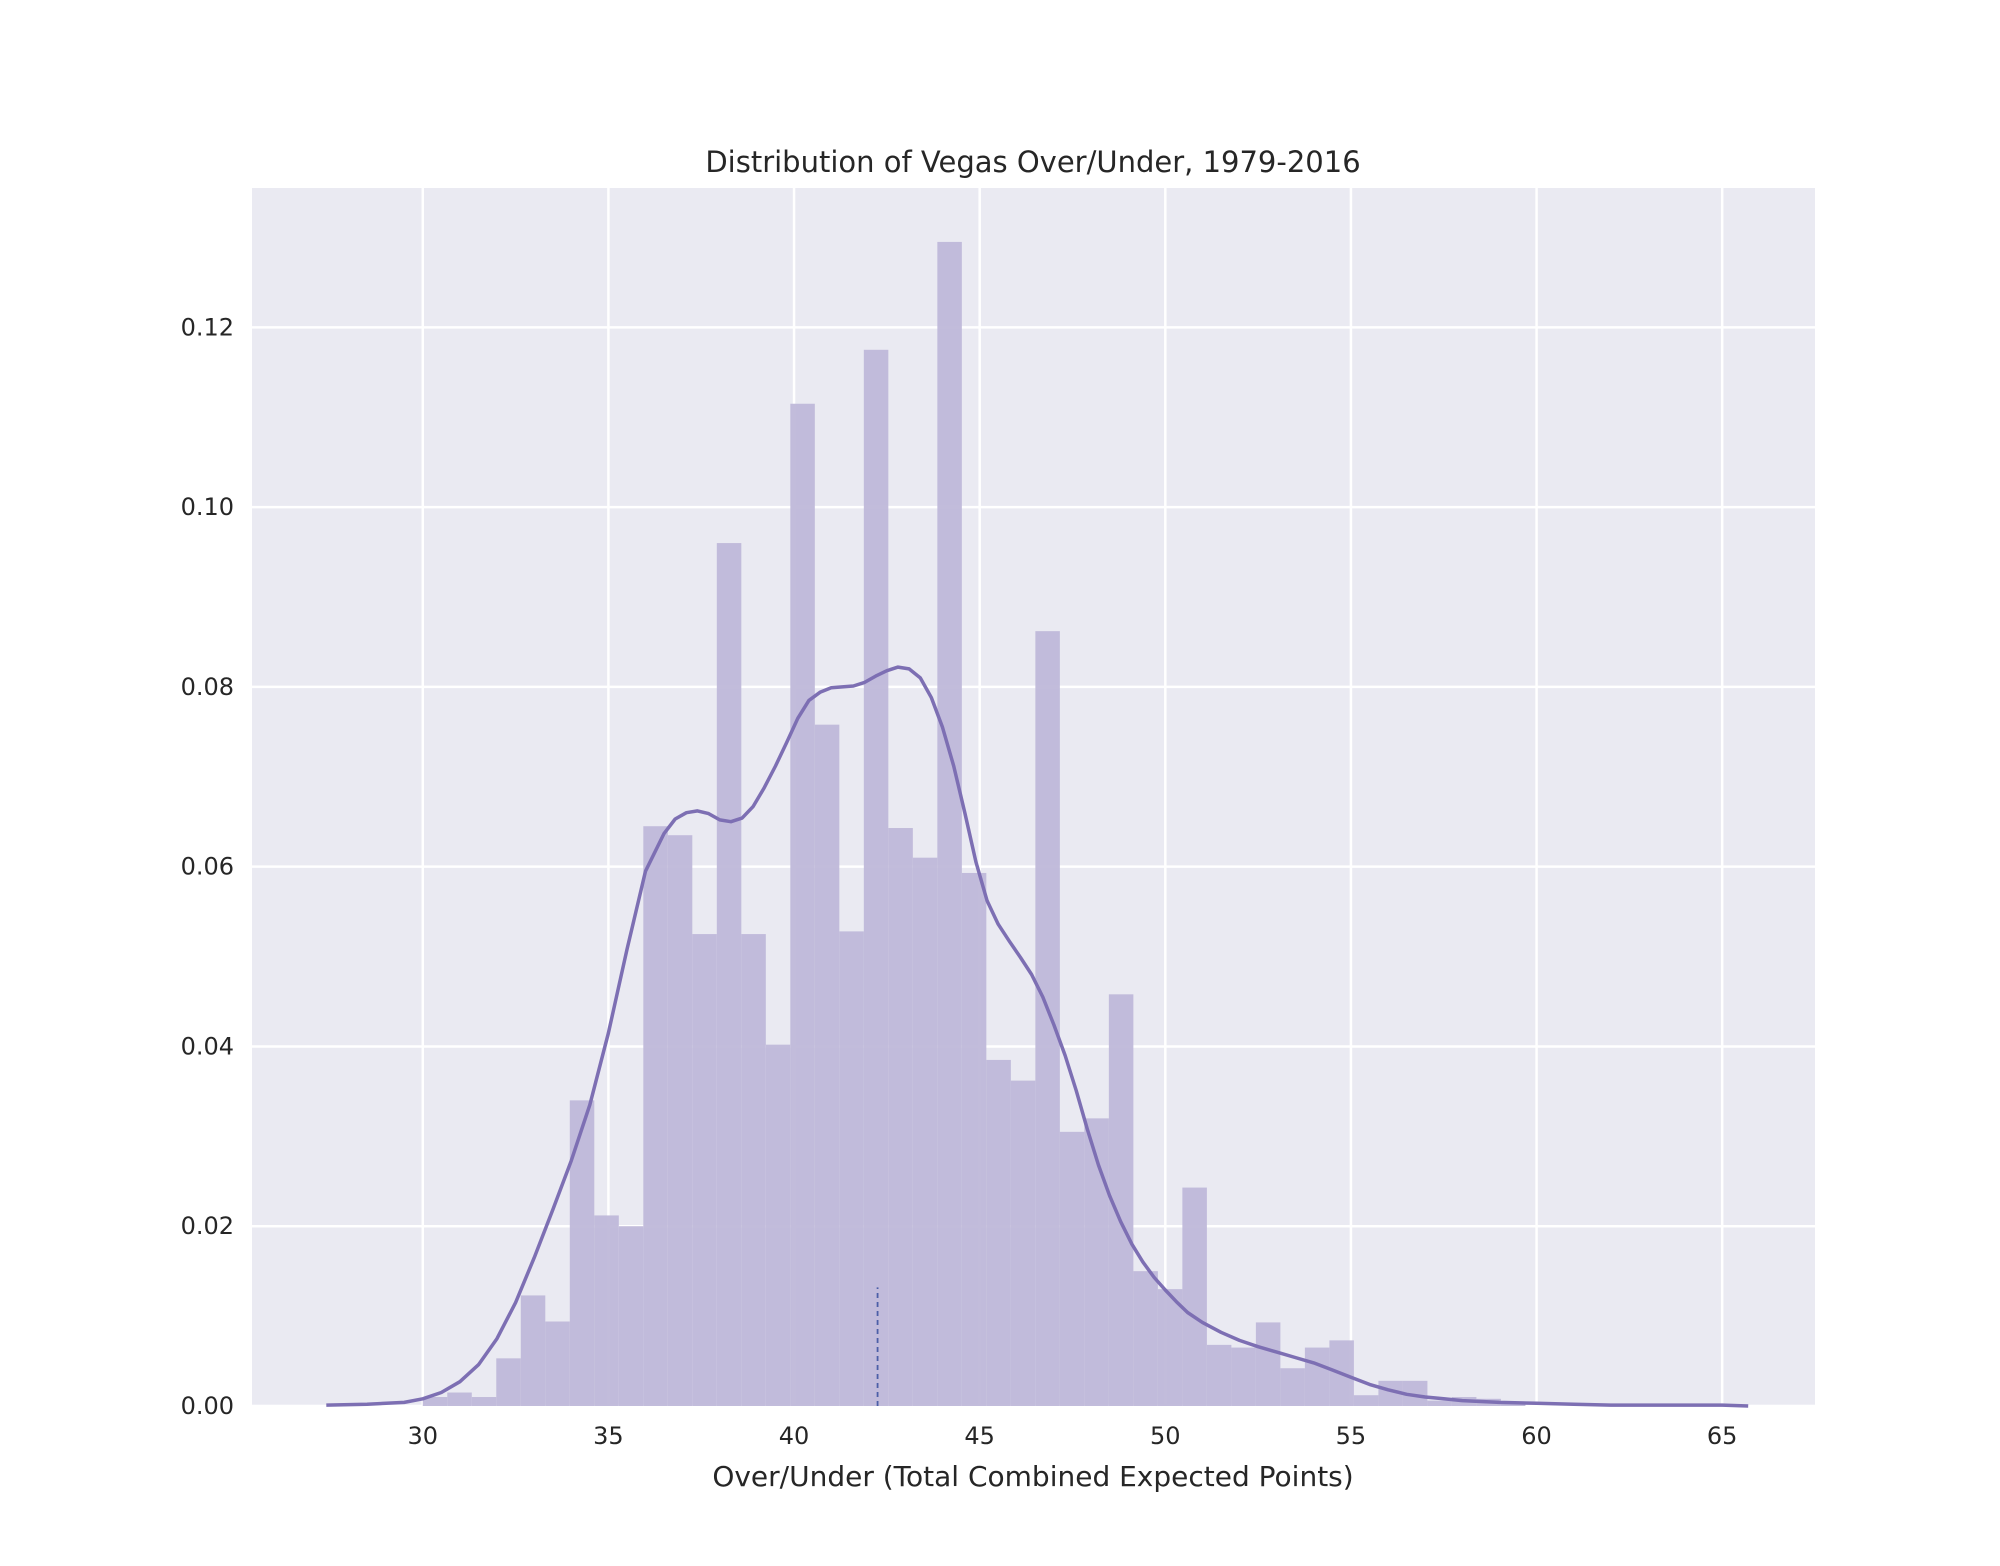 The height and width of the screenshot is (1566, 2000). Describe the element at coordinates (1536, 1436) in the screenshot. I see `x-tick-label: 60` at that location.